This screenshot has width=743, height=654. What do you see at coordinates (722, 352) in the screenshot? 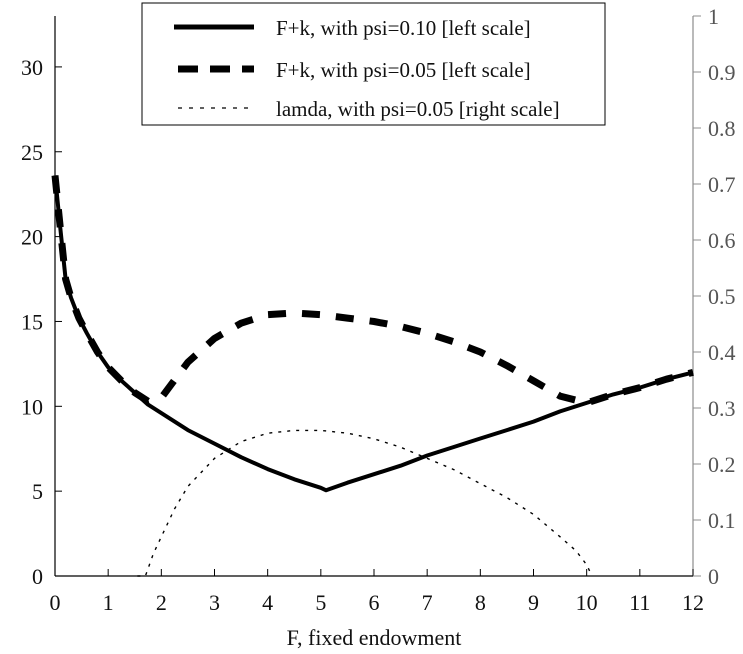
I see `right-tick-label: 0.4` at bounding box center [722, 352].